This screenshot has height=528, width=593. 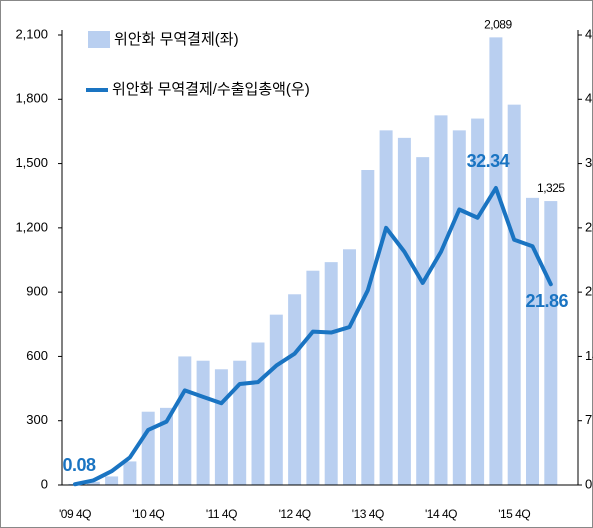 What do you see at coordinates (211, 89) in the screenshot?
I see `legend-label: 위안화 무역결제/수출입총액(우)` at bounding box center [211, 89].